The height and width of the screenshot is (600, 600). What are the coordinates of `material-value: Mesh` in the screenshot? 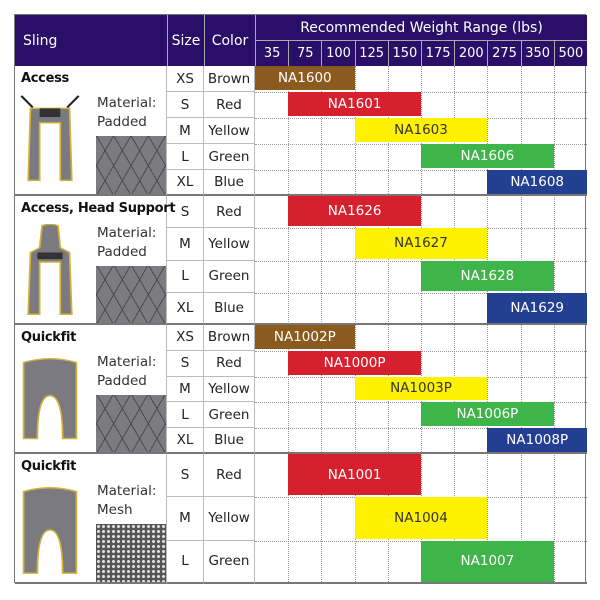 It's located at (115, 510).